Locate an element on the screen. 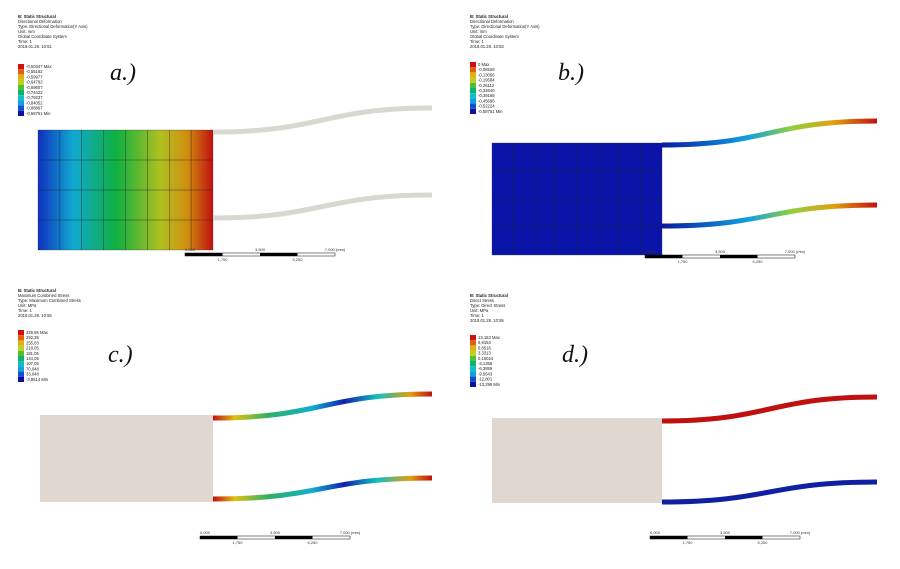  panel-label: d.) is located at coordinates (575, 355).